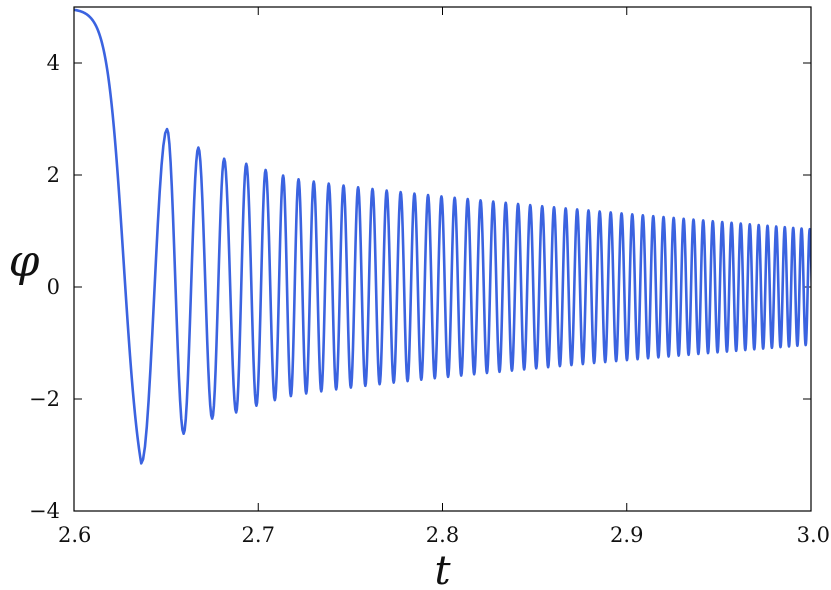 The width and height of the screenshot is (831, 590). What do you see at coordinates (53, 63) in the screenshot?
I see `y-tick-label: 4` at bounding box center [53, 63].